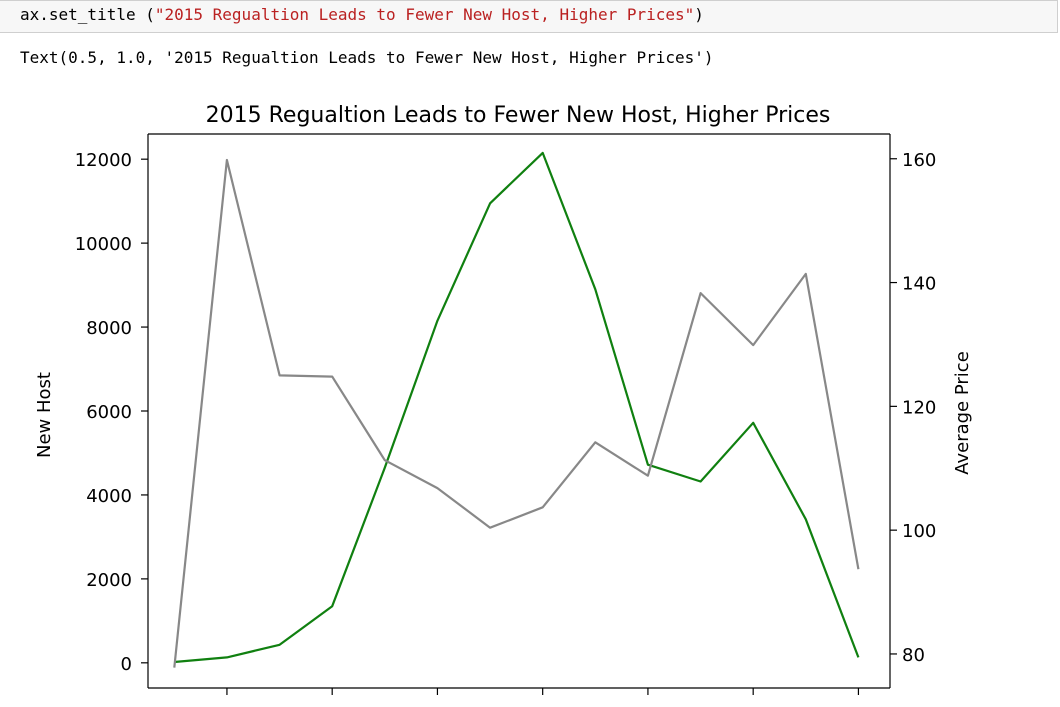 This screenshot has width=1060, height=707. What do you see at coordinates (919, 284) in the screenshot?
I see `y-tick-label-right: 140` at bounding box center [919, 284].